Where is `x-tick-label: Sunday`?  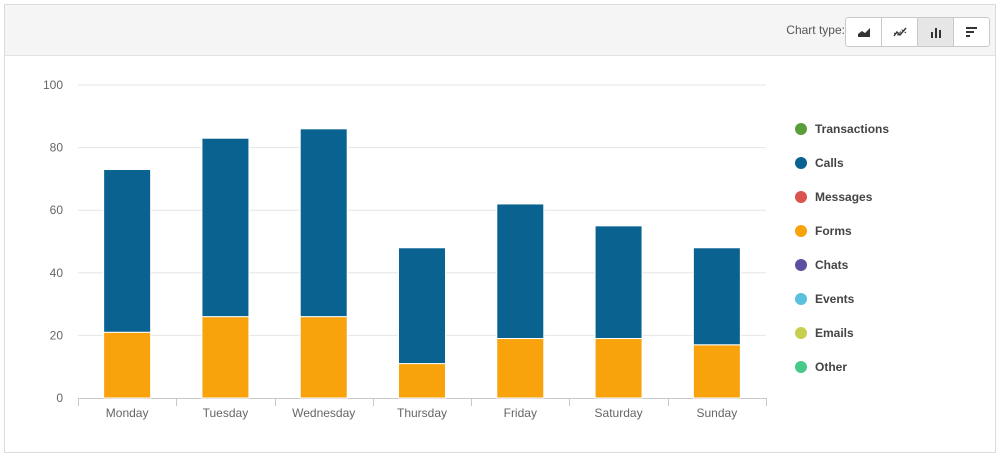 x-tick-label: Sunday is located at coordinates (717, 413).